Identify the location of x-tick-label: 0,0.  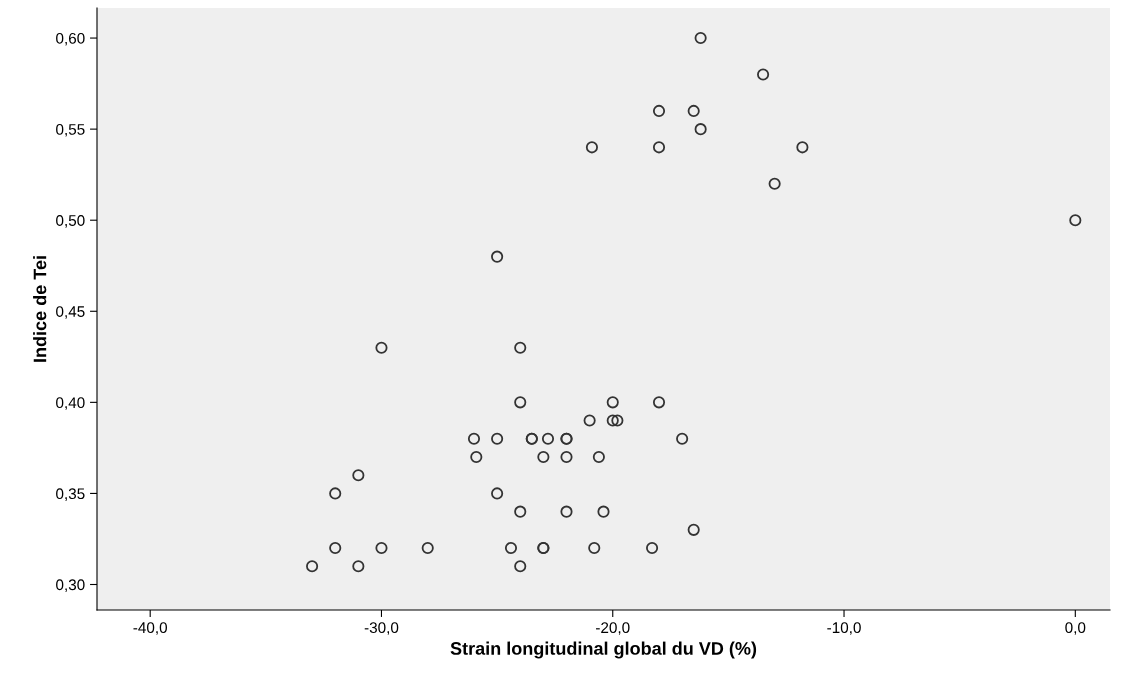
(1075, 628).